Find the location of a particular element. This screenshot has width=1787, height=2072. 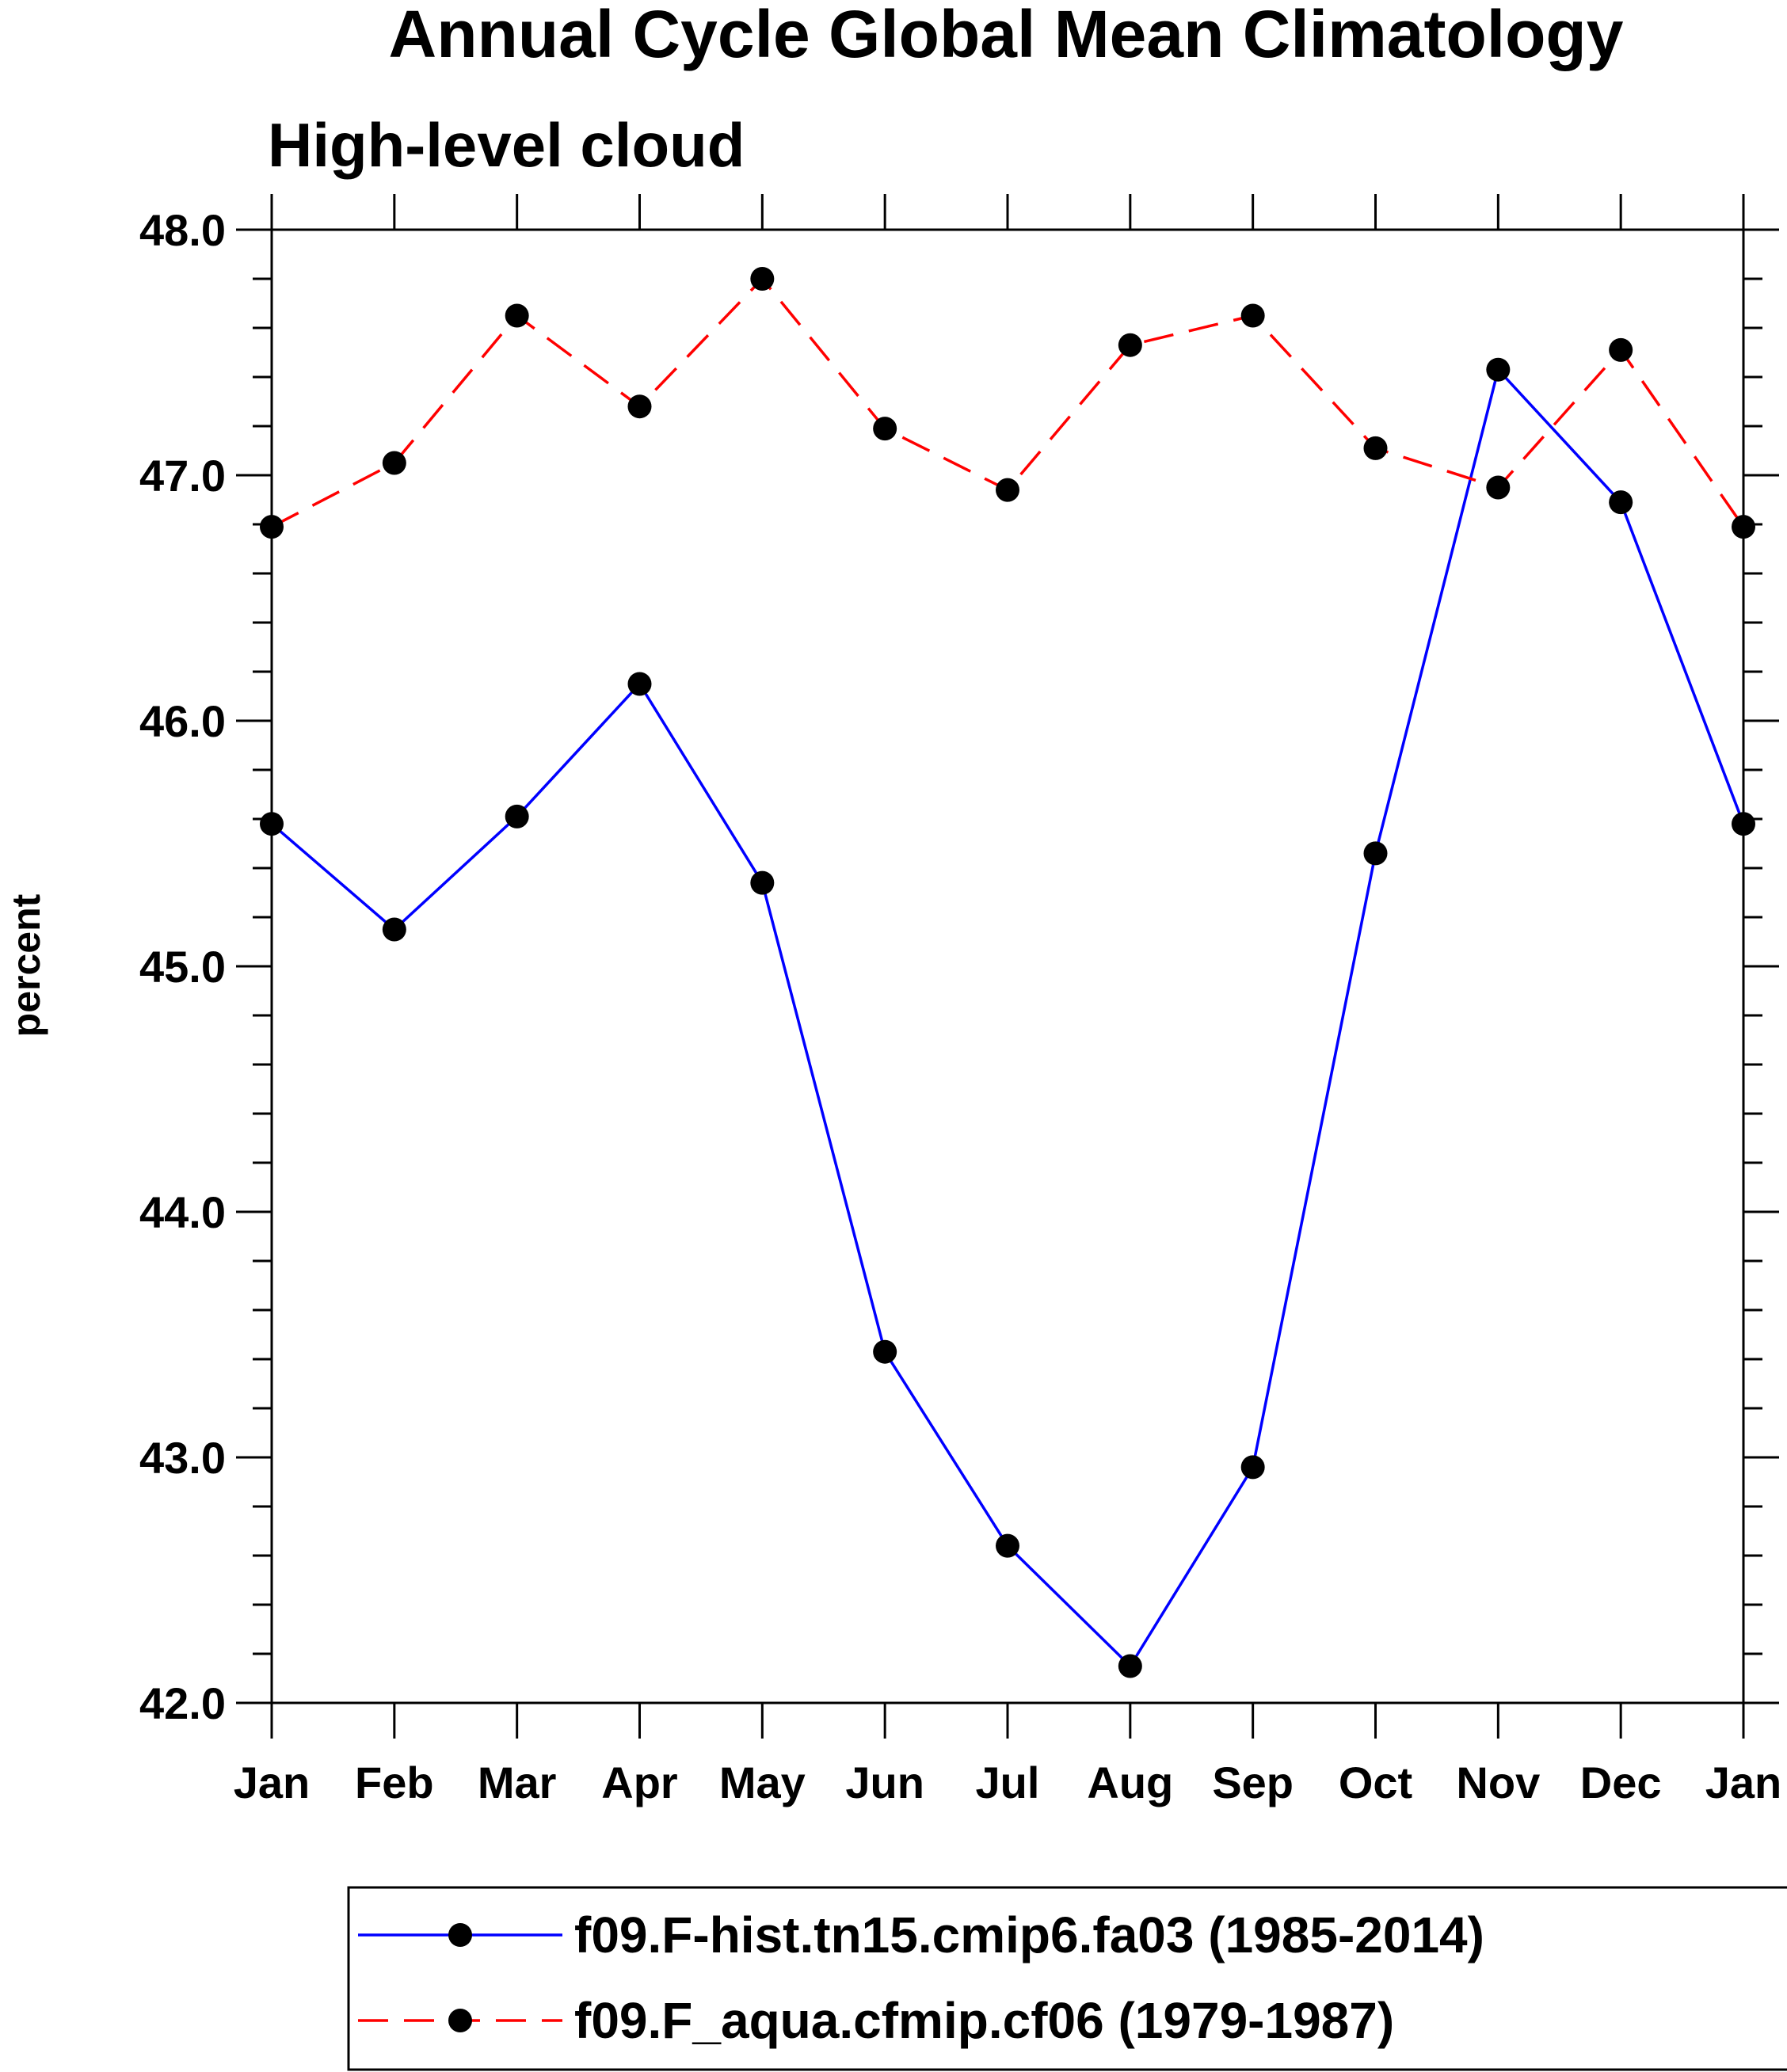

x-tick-label: Feb is located at coordinates (394, 1782).